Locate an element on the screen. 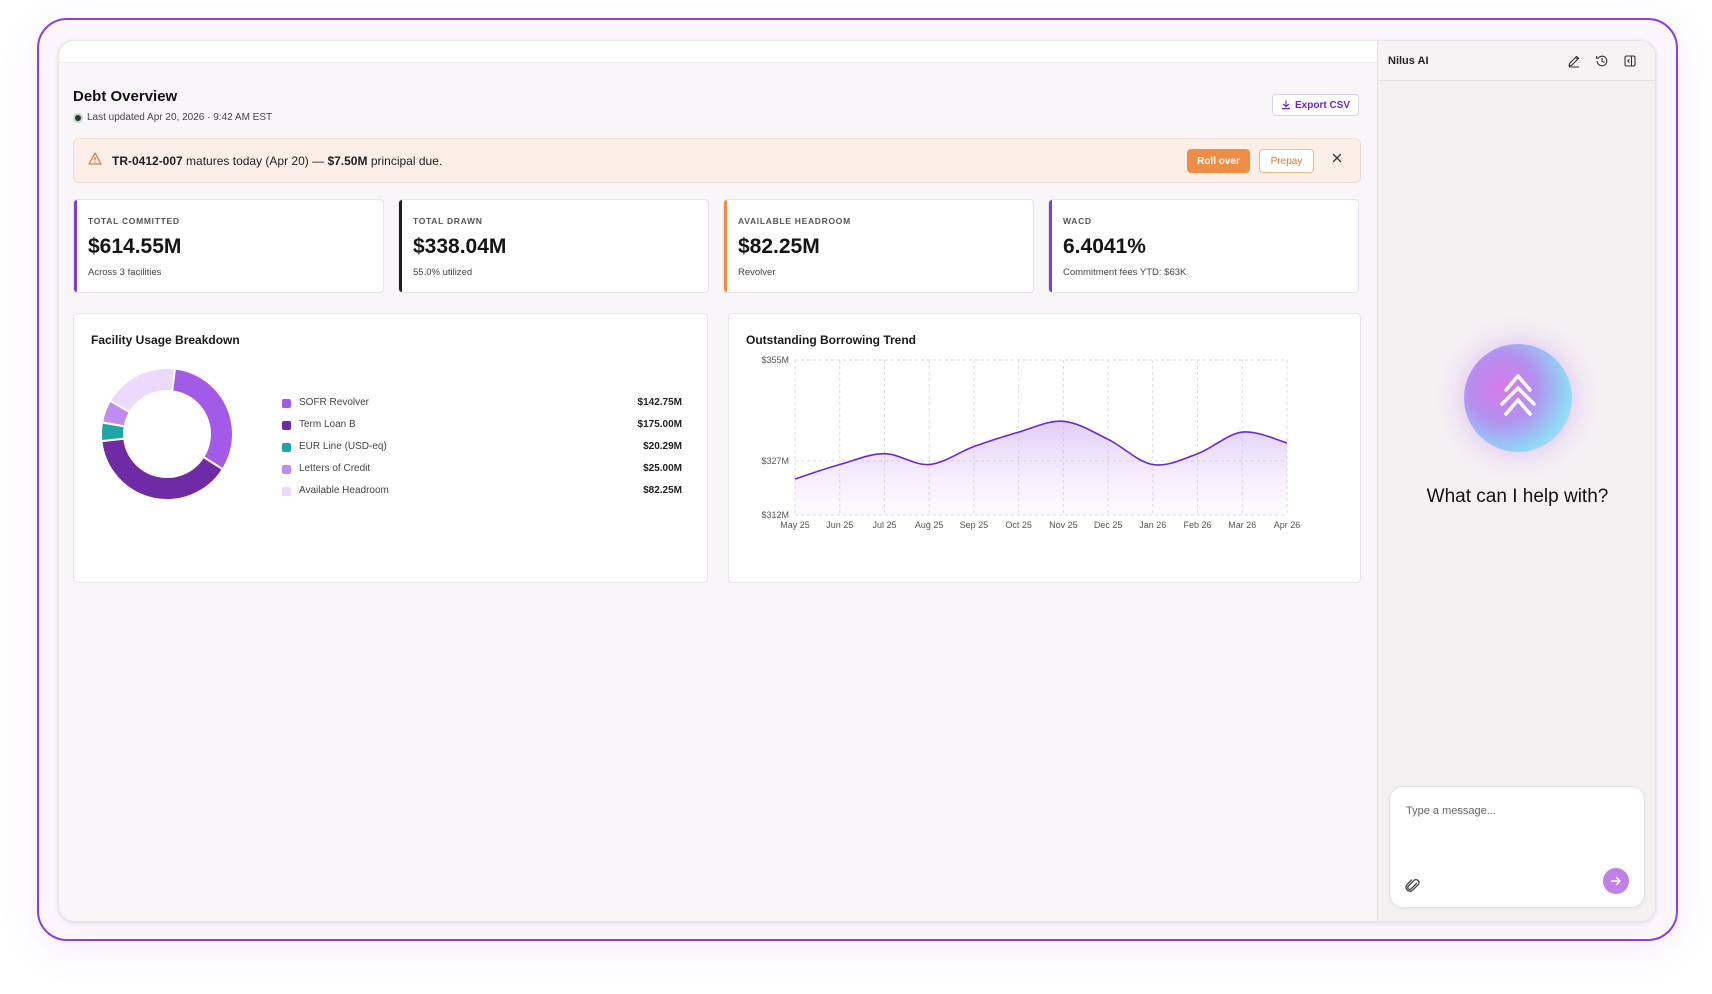  x-tick-label: Aug 25 is located at coordinates (929, 525).